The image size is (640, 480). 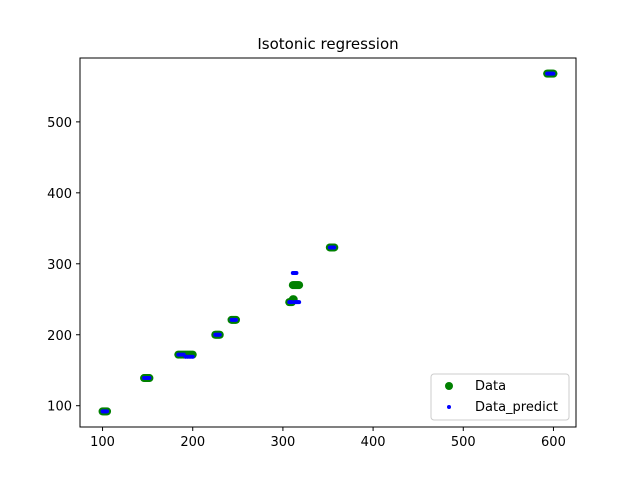 What do you see at coordinates (490, 386) in the screenshot?
I see `legend-label-data: Data` at bounding box center [490, 386].